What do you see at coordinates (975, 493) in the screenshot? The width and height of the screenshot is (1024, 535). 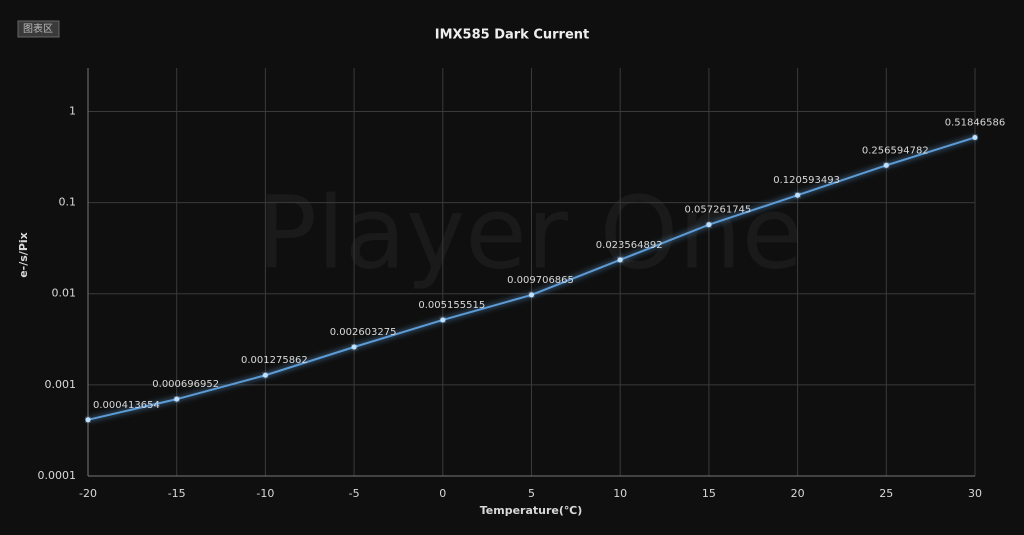 I see `x-tick-label: 30` at bounding box center [975, 493].